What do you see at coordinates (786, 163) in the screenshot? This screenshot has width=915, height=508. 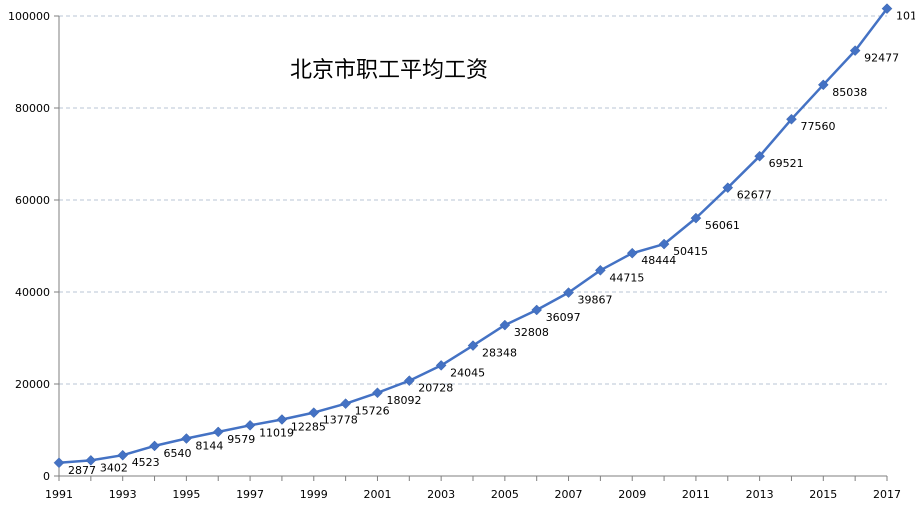 I see `data-label: 69521` at bounding box center [786, 163].